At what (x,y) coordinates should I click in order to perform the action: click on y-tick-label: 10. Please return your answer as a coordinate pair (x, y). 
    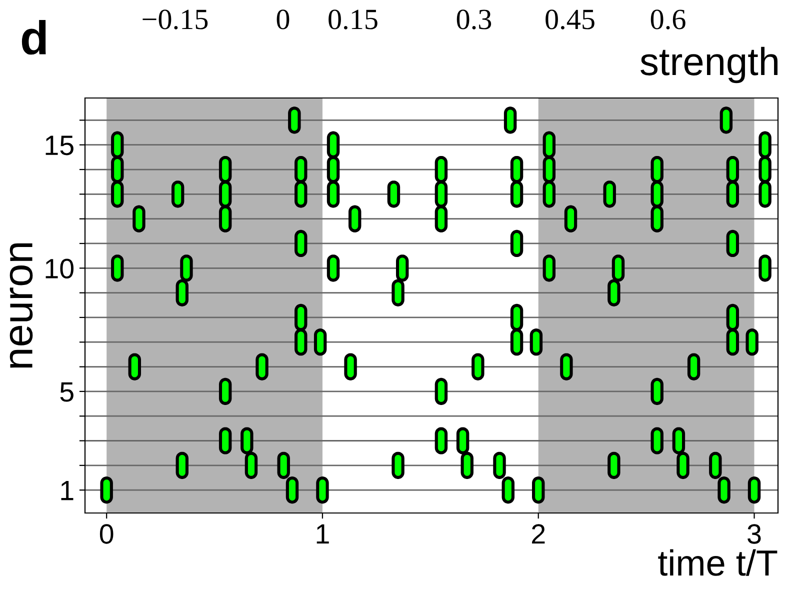
    Looking at the image, I should click on (60, 268).